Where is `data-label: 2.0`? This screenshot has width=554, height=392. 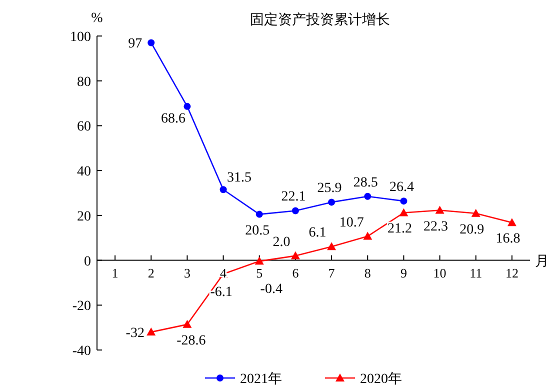
data-label: 2.0 is located at coordinates (281, 242).